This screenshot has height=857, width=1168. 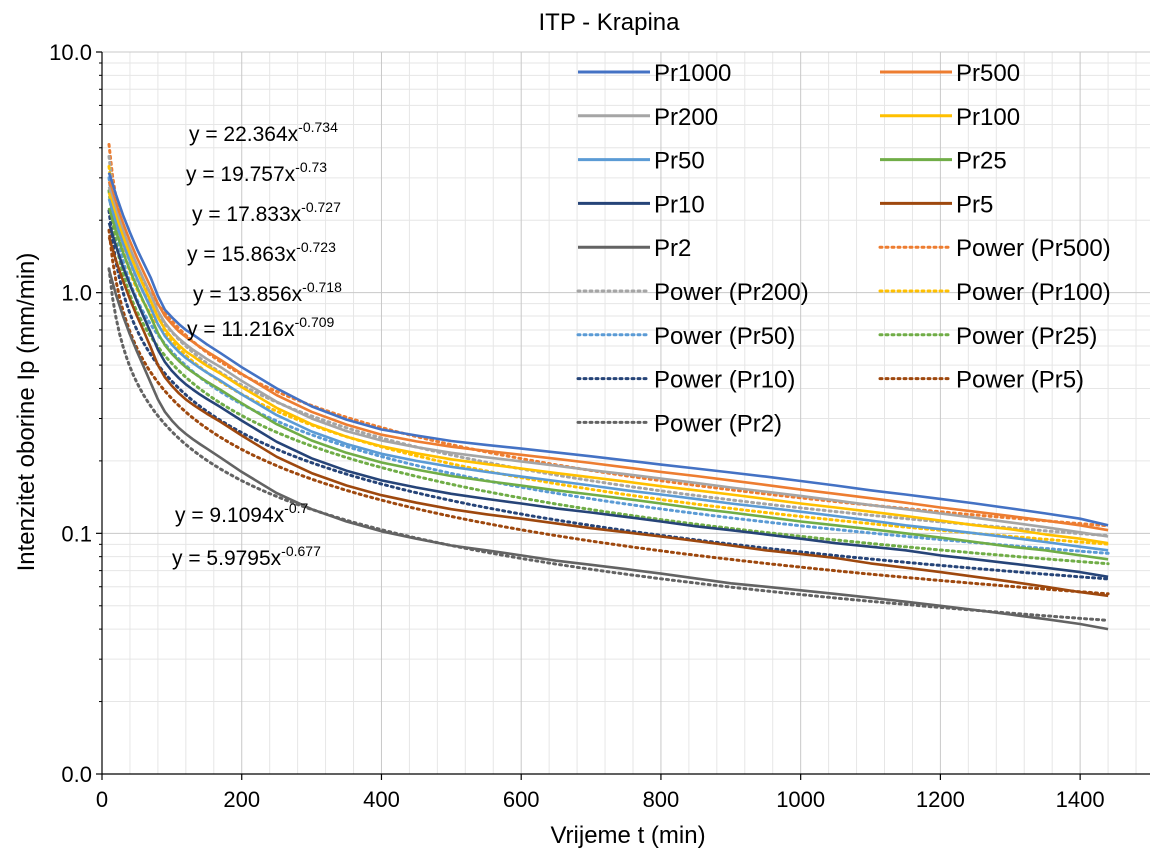 I want to click on legend-item-pr200: Pr200, so click(x=648, y=117).